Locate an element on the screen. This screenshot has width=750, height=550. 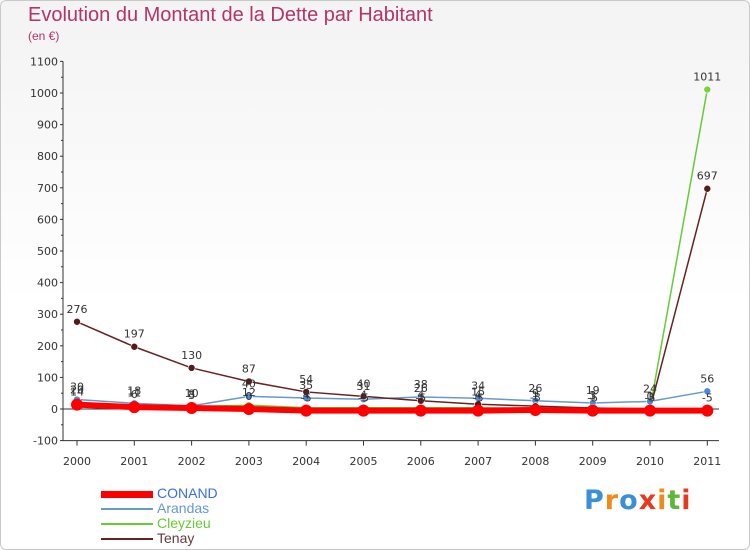
y-tick-label: 900 is located at coordinates (47, 125).